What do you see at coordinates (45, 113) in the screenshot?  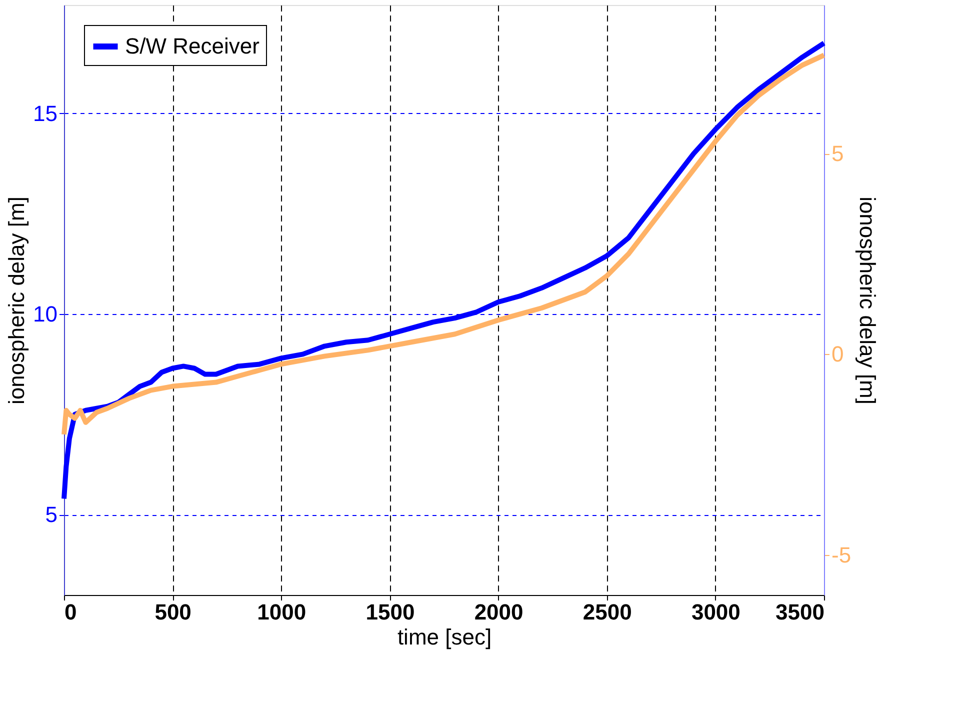 I see `y-tick-label: 15` at bounding box center [45, 113].